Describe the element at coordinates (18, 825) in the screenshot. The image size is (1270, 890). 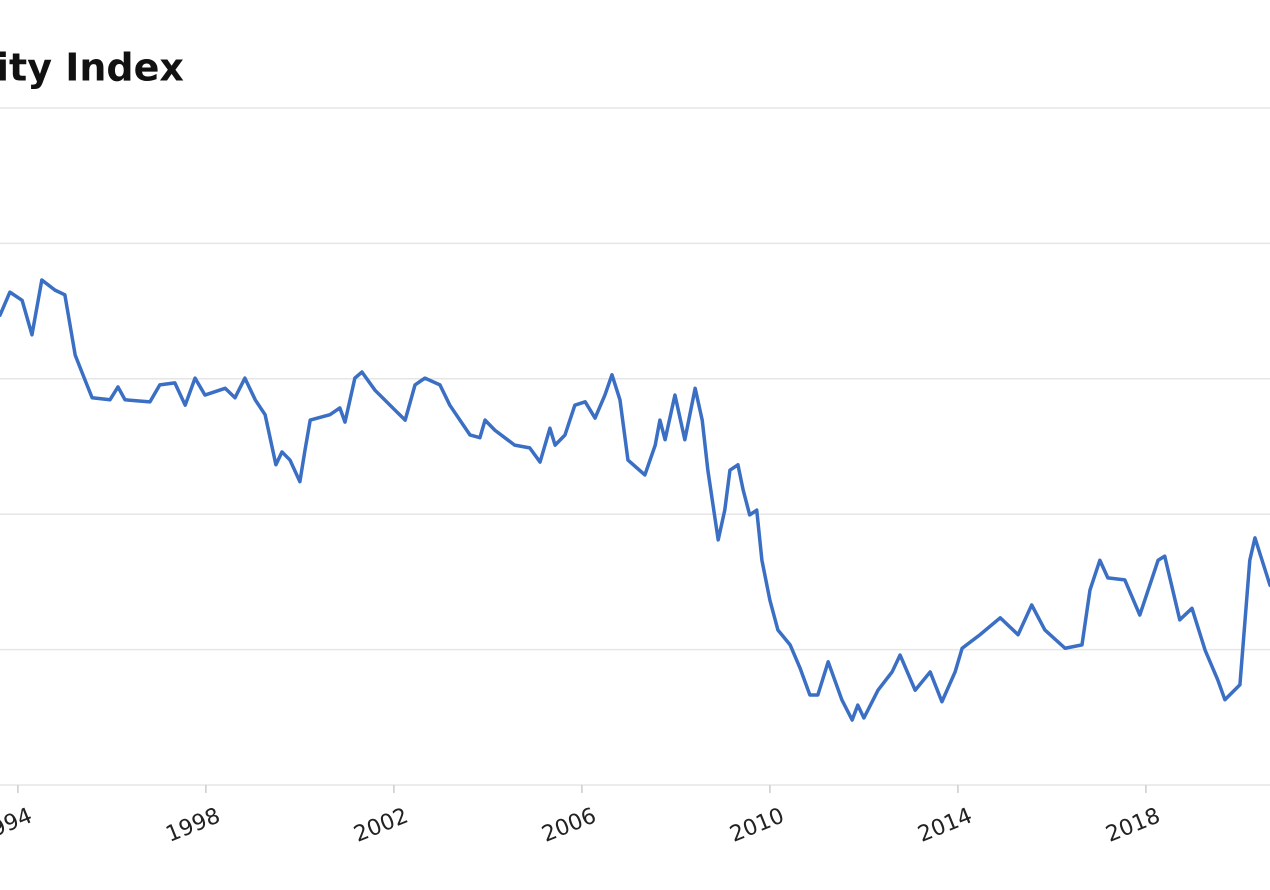
I see `x-tick-label: 1994` at that location.